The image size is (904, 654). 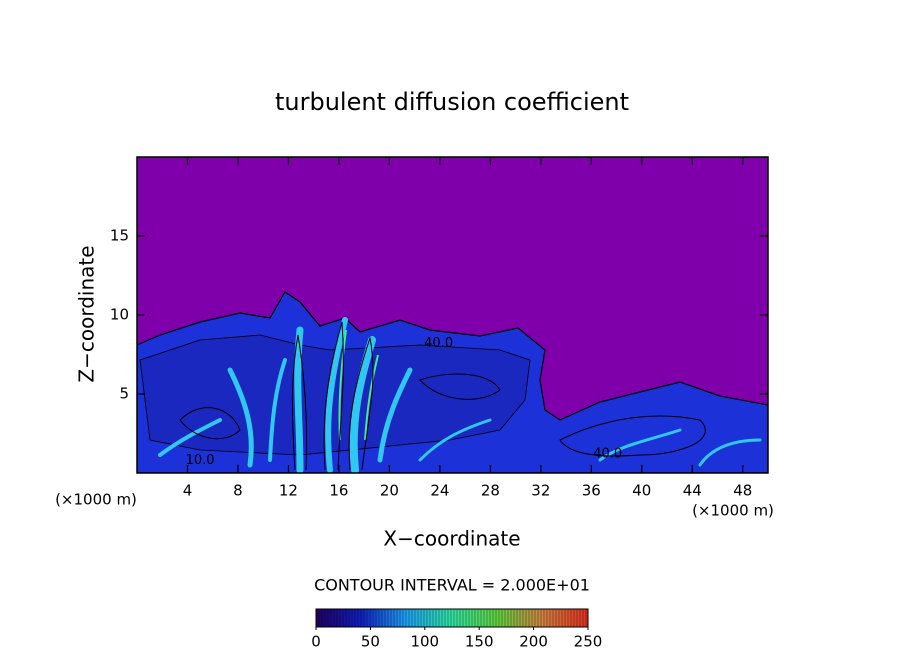 What do you see at coordinates (87, 313) in the screenshot?
I see `y-axis-label: Z−coordinate` at bounding box center [87, 313].